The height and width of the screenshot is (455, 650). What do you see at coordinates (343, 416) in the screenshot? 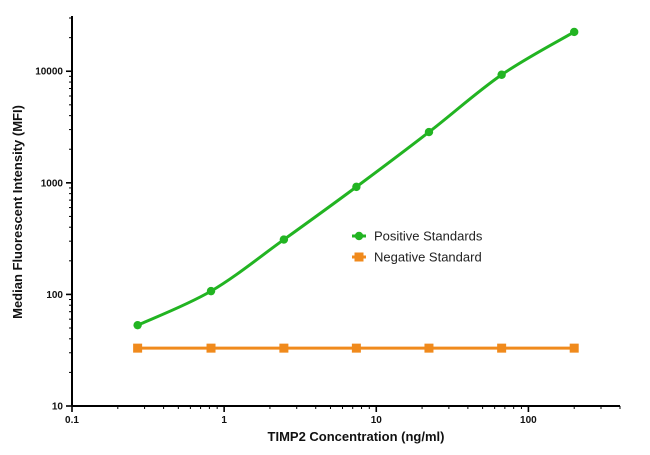
I see `x-ticks: 0.1 1 10 100` at bounding box center [343, 416].